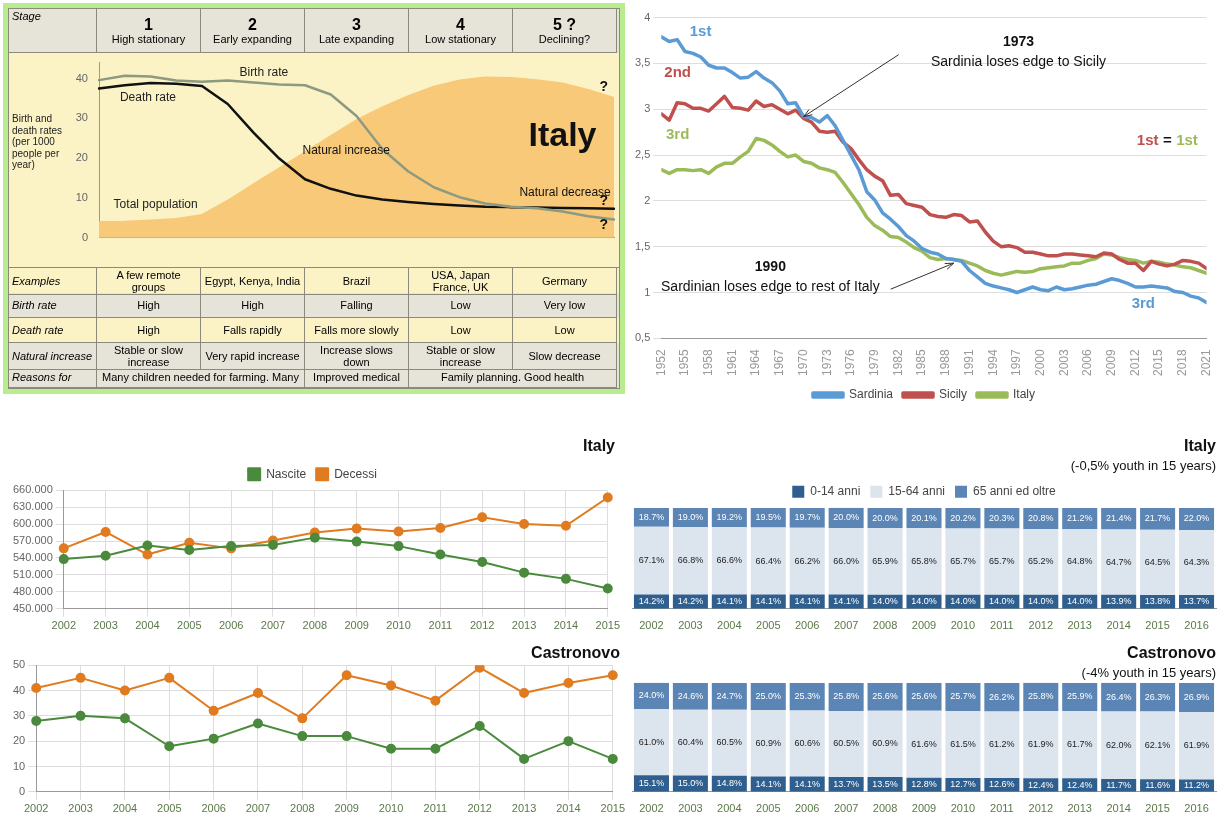  Describe the element at coordinates (690, 695) in the screenshot. I see `data-label: 24.6%` at that location.